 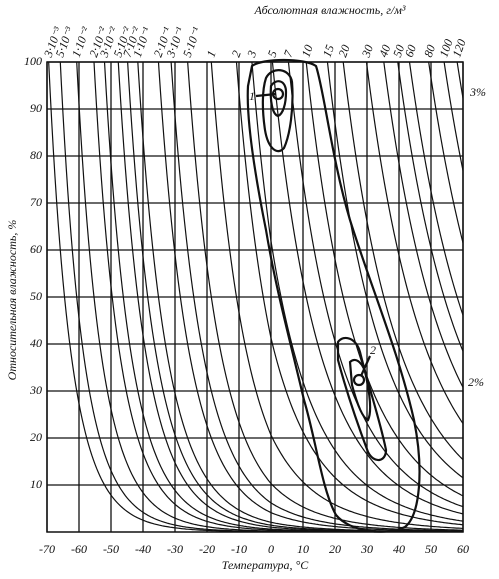 I want to click on top-tick-label: 40, so click(x=384, y=51).